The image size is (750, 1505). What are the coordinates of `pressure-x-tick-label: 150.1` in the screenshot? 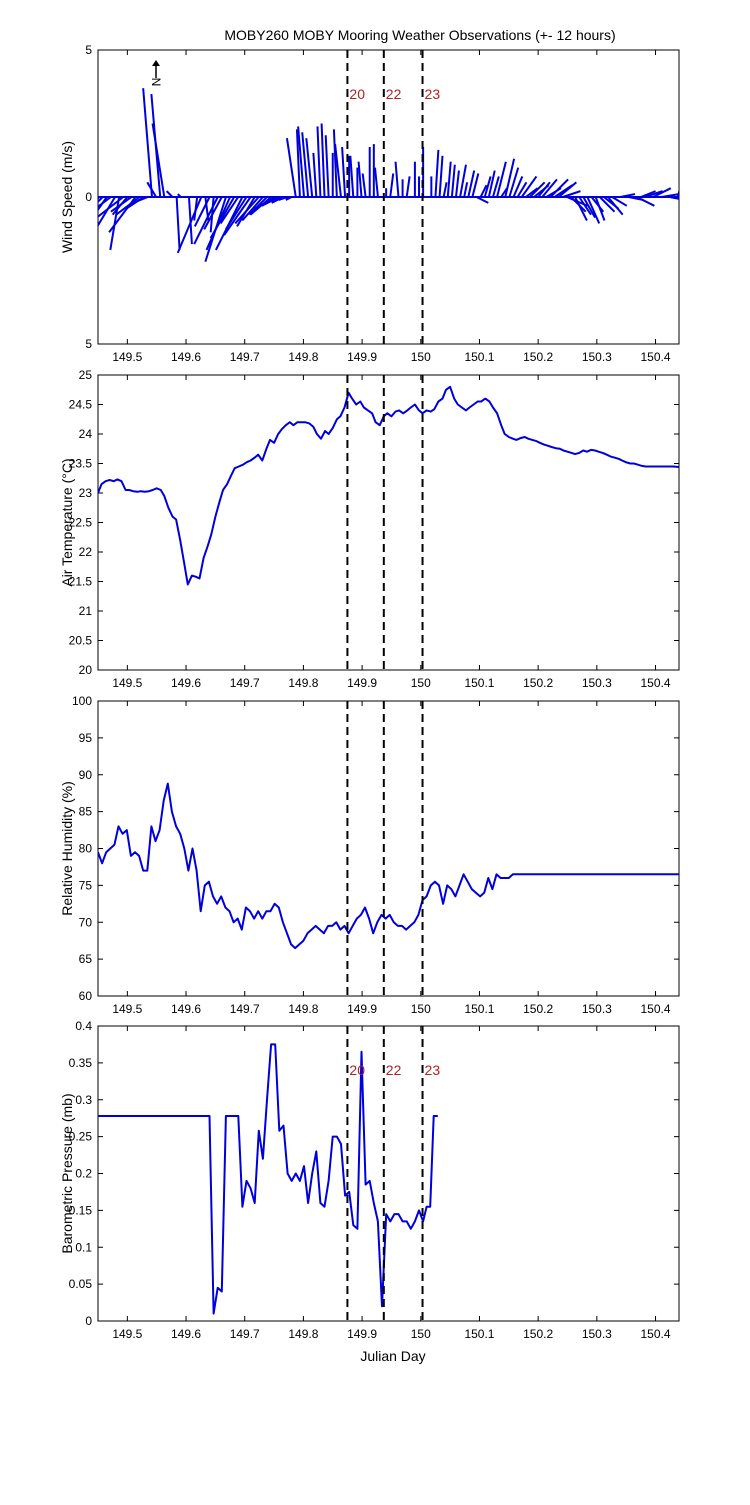 It's located at (479, 1334).